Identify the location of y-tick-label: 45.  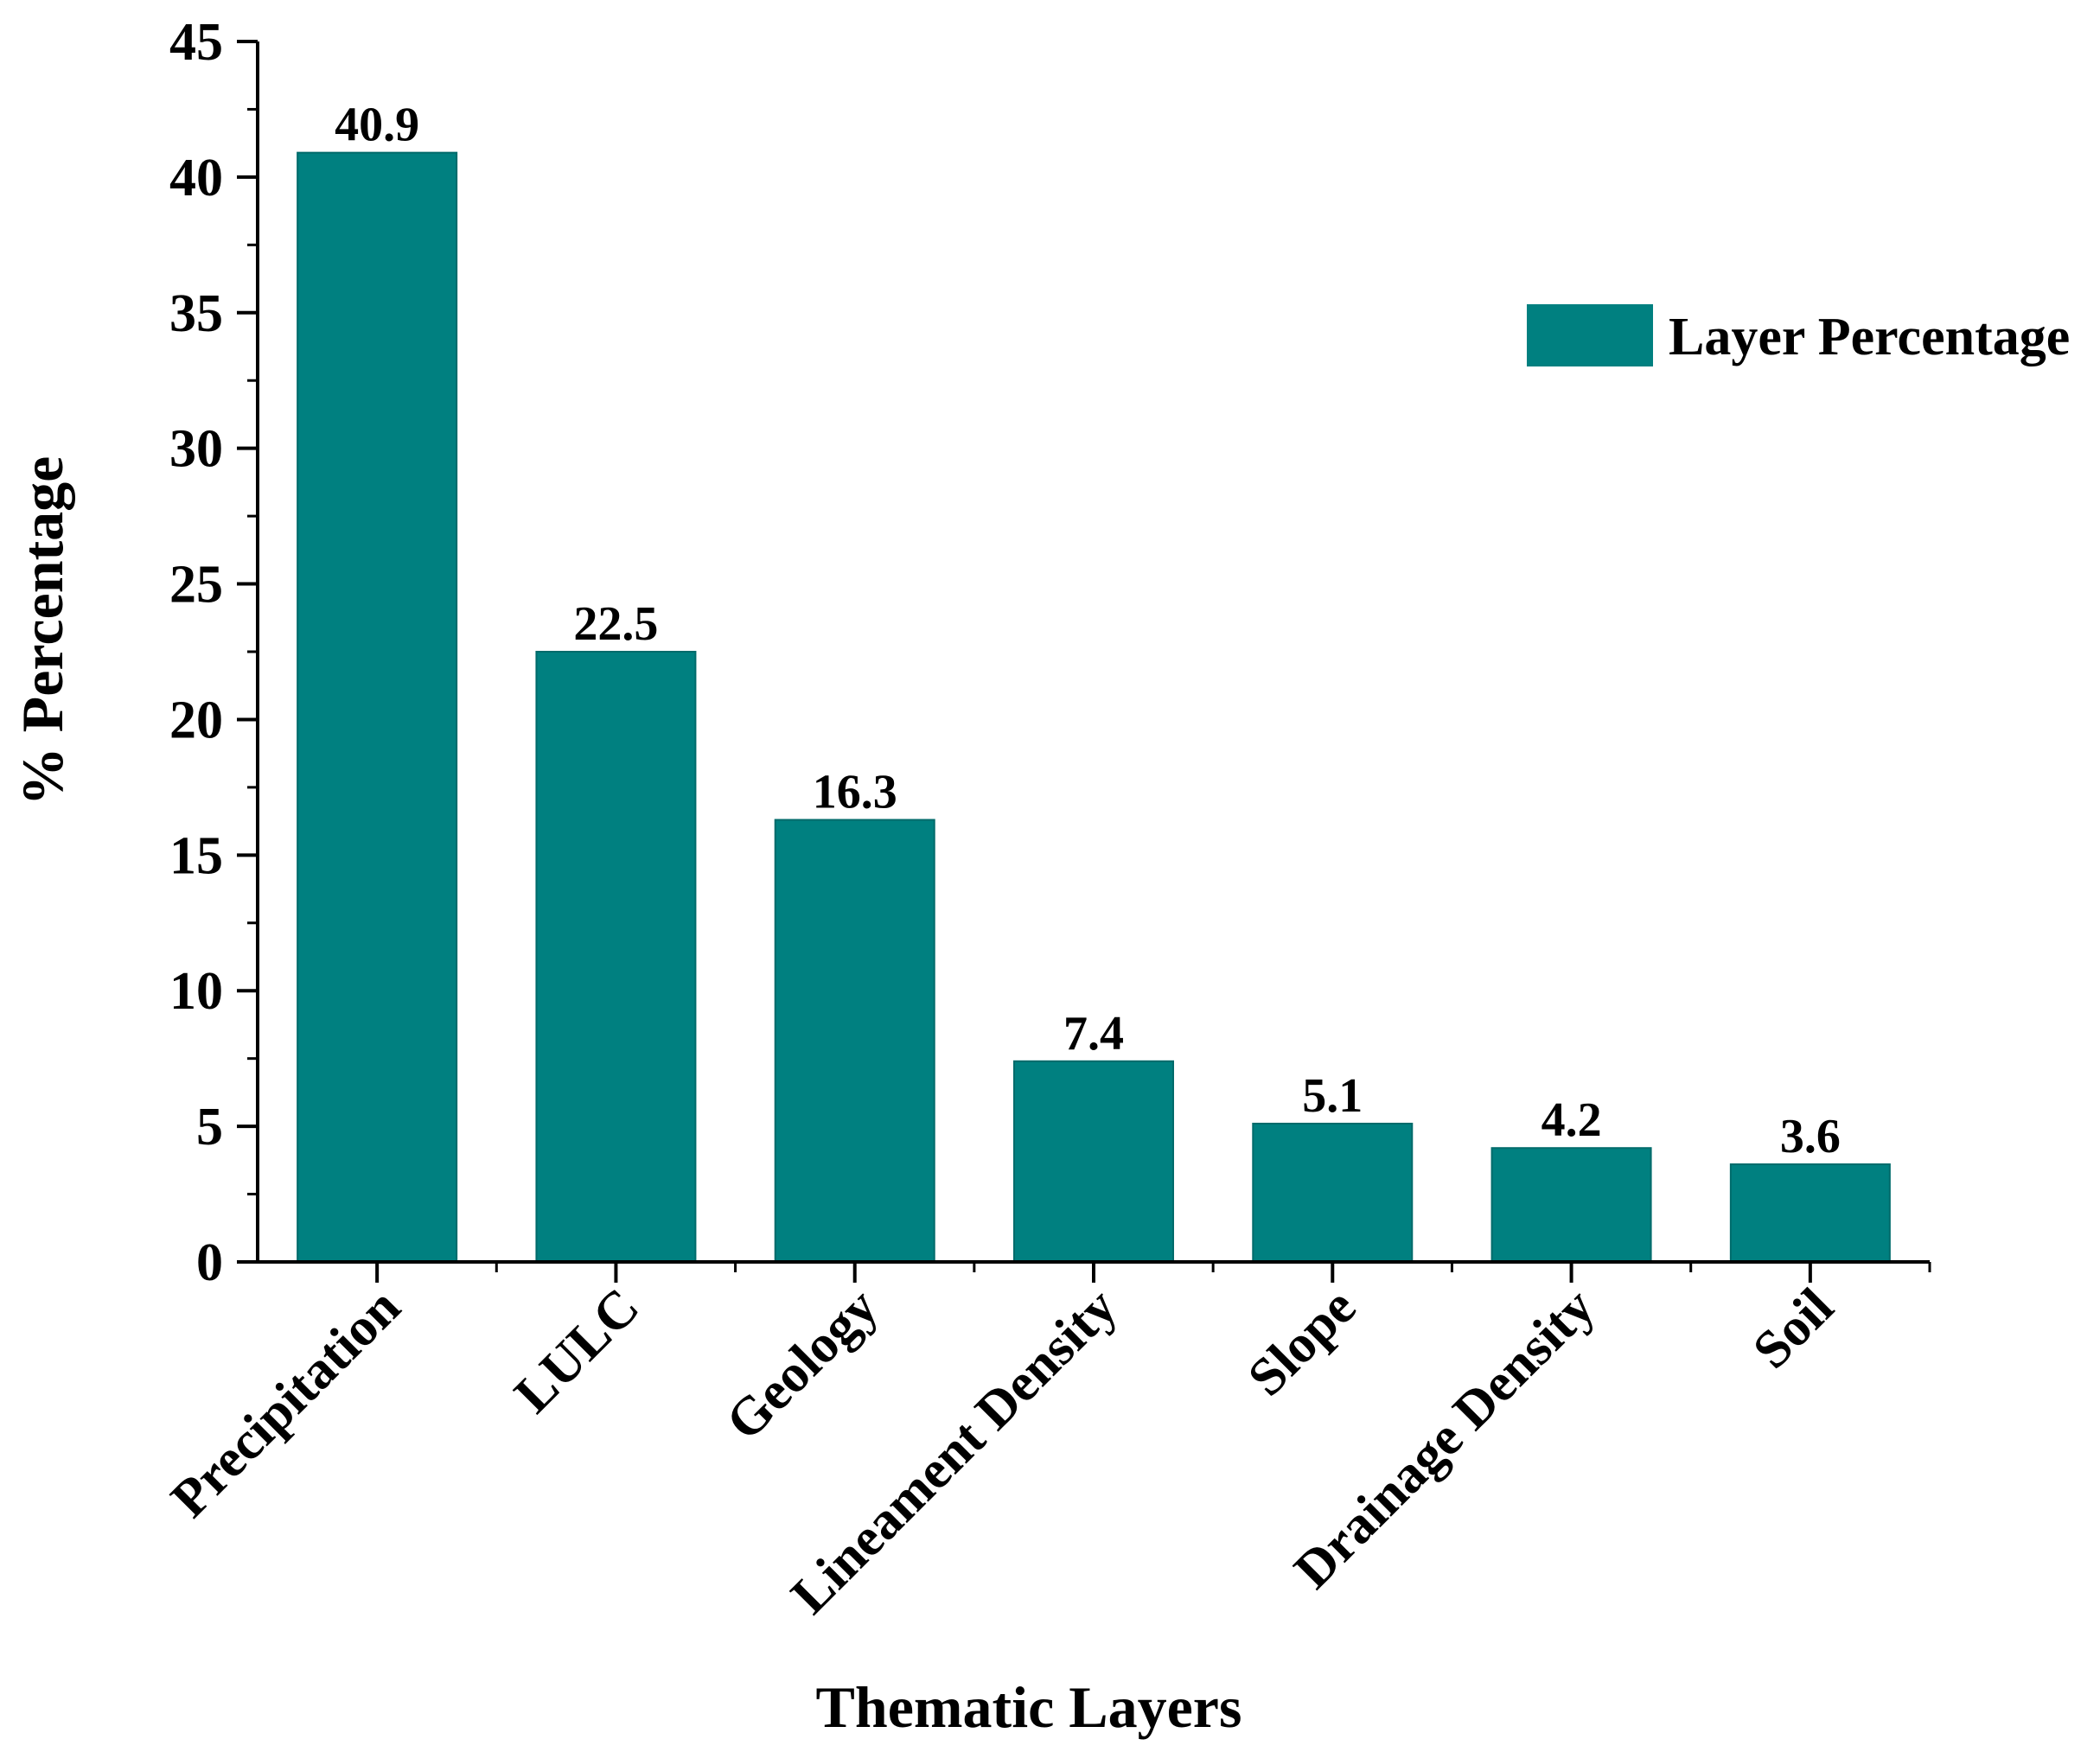
(196, 42).